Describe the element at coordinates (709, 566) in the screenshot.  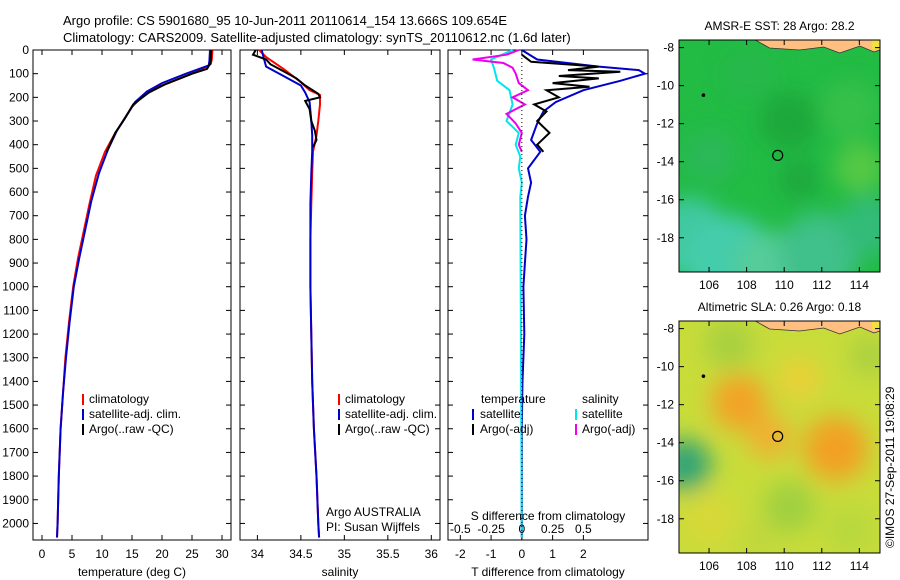
I see `x-tick-label: 106` at that location.